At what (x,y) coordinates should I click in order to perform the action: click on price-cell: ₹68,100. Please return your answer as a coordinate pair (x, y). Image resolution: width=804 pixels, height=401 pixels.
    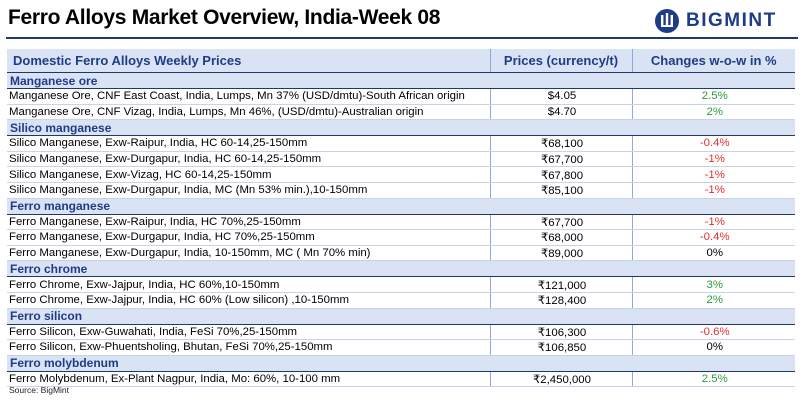
    Looking at the image, I should click on (561, 143).